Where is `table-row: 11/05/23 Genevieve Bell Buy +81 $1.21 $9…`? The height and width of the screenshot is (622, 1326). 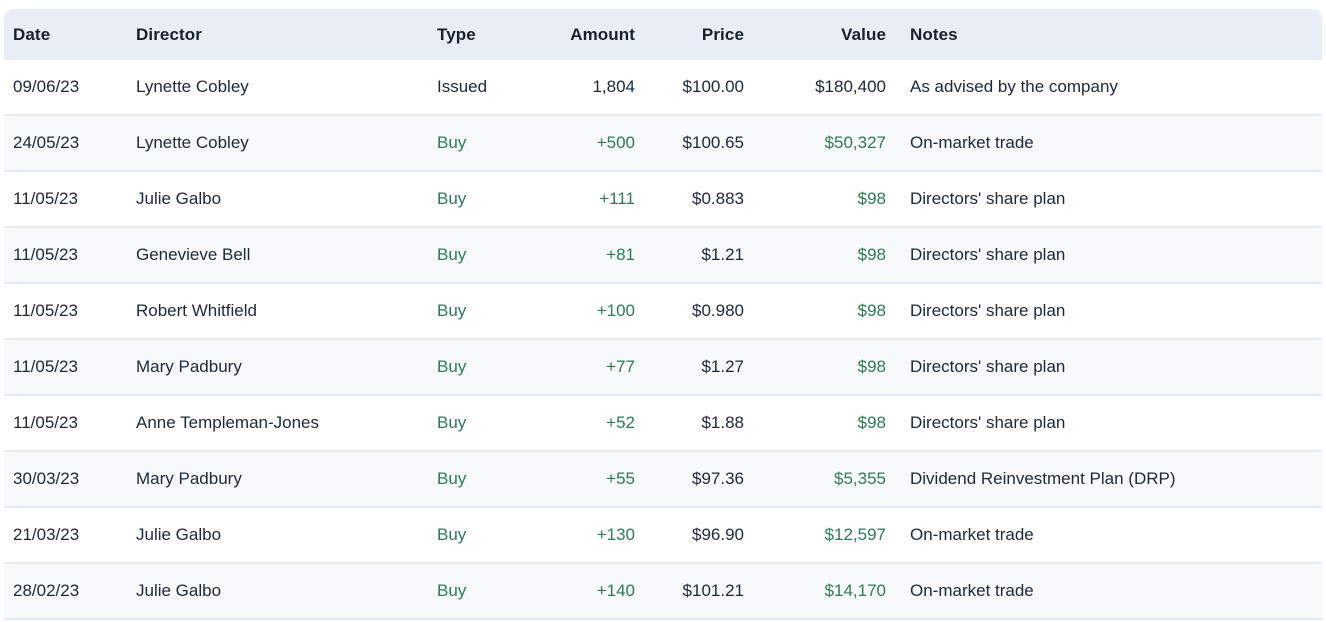
table-row: 11/05/23 Genevieve Bell Buy +81 $1.21 $9… is located at coordinates (663, 256).